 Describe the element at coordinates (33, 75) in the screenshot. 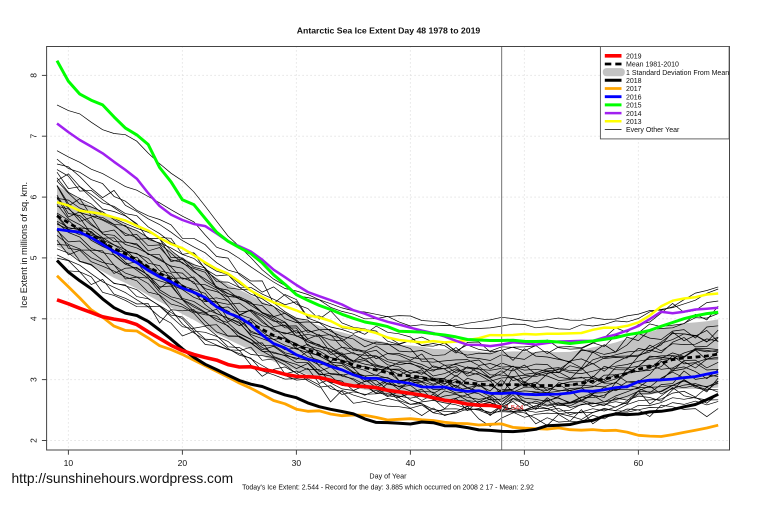

I see `svg-text: 8` at that location.